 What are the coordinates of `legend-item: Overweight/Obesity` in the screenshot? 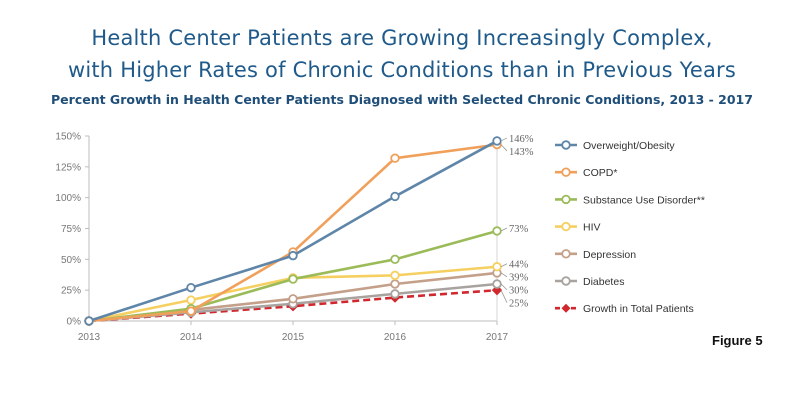 It's located at (615, 146).